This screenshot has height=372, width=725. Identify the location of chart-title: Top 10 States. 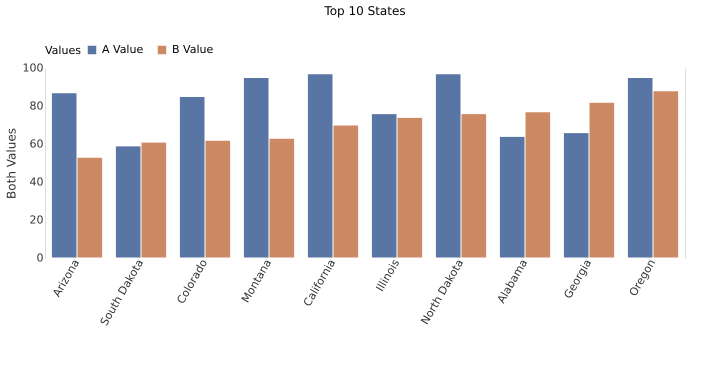
(364, 11).